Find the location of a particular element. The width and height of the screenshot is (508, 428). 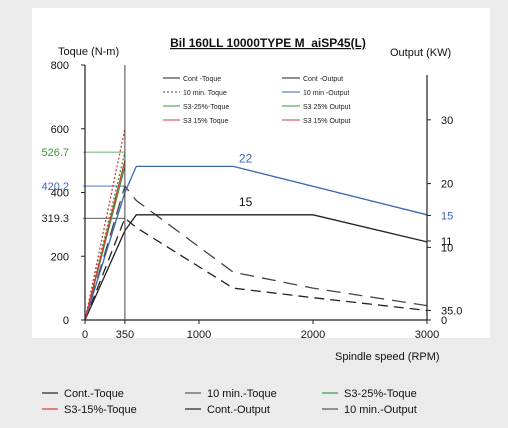

inner-legend-right-label-3: S3 15% Output is located at coordinates (327, 121).